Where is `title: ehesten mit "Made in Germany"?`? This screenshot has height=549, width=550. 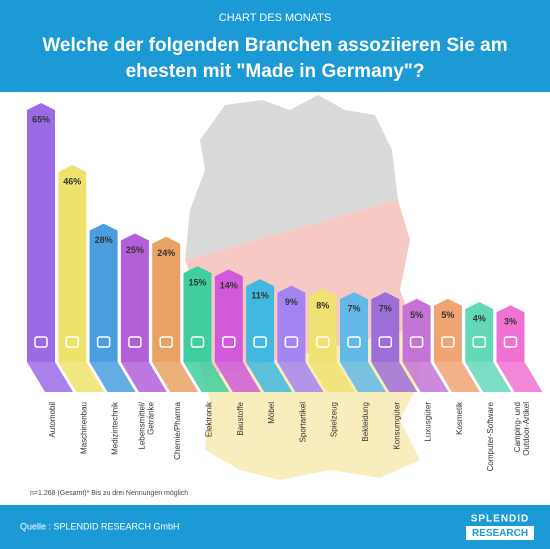
title: ehesten mit "Made in Germany"? is located at coordinates (275, 71).